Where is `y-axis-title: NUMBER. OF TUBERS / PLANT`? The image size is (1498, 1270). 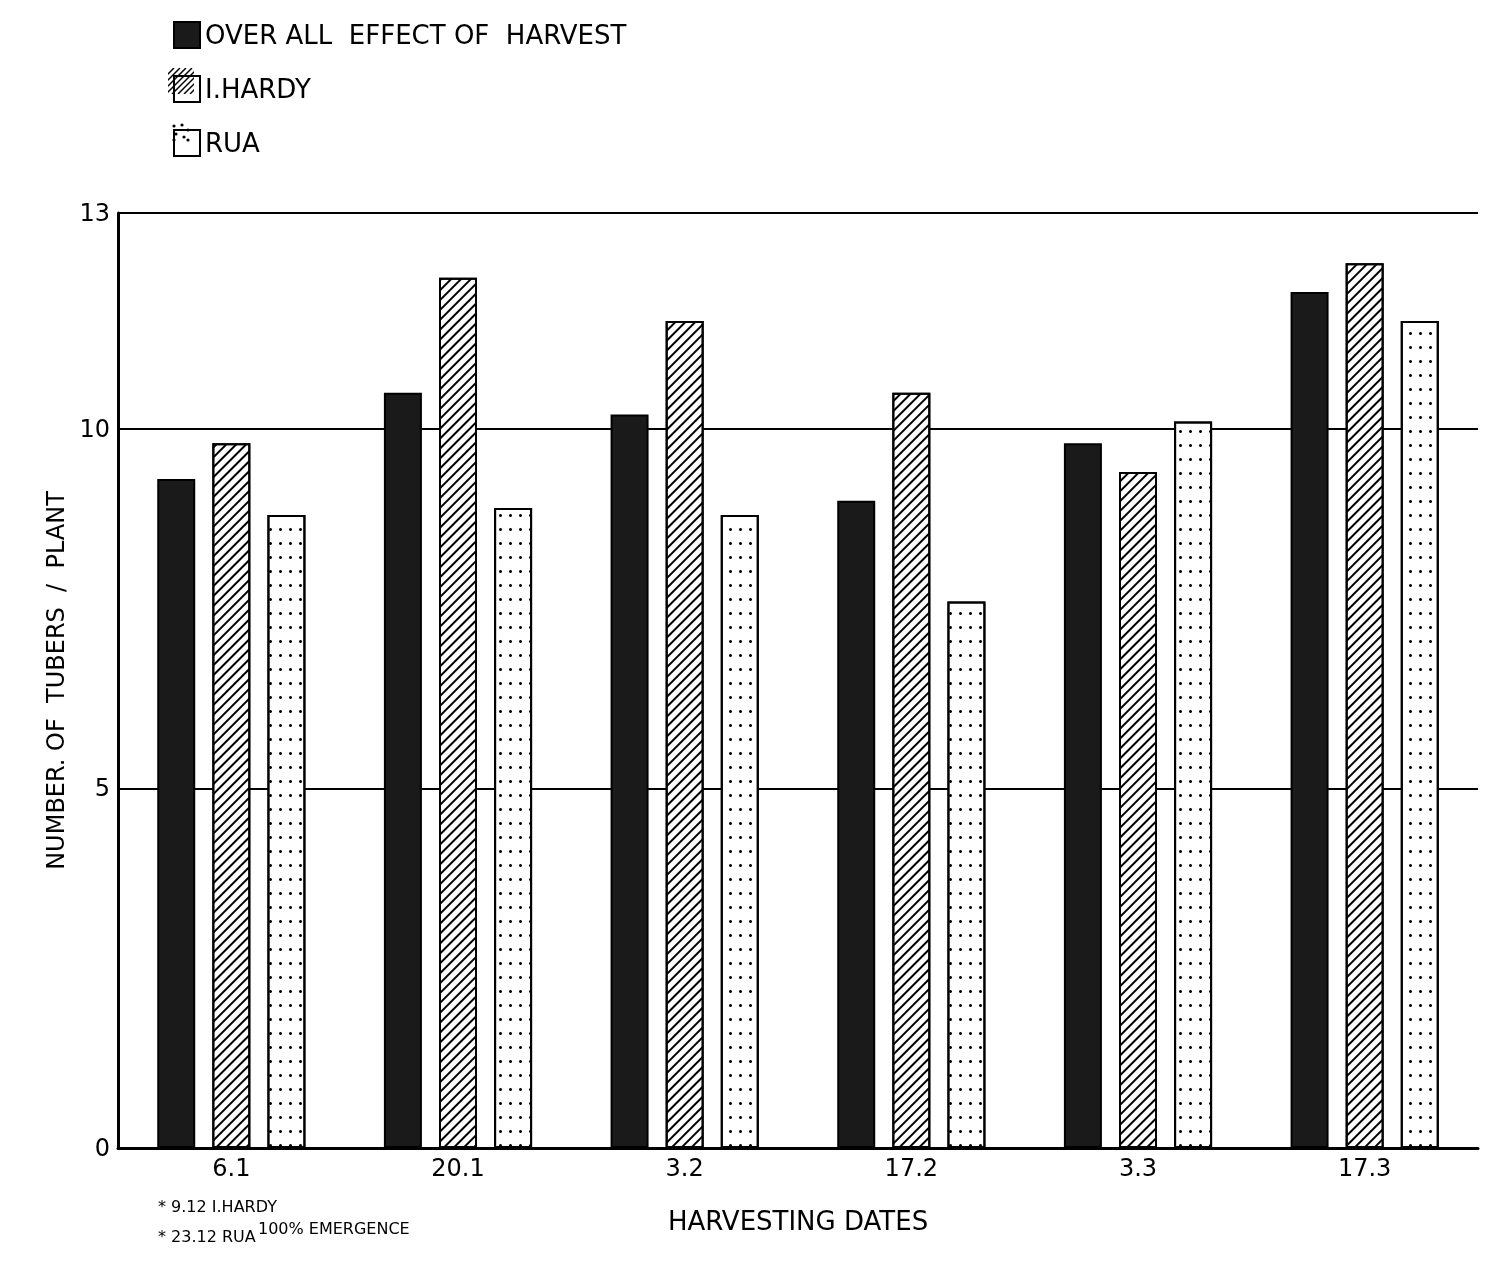
y-axis-title: NUMBER. OF TUBERS / PLANT is located at coordinates (56, 680).